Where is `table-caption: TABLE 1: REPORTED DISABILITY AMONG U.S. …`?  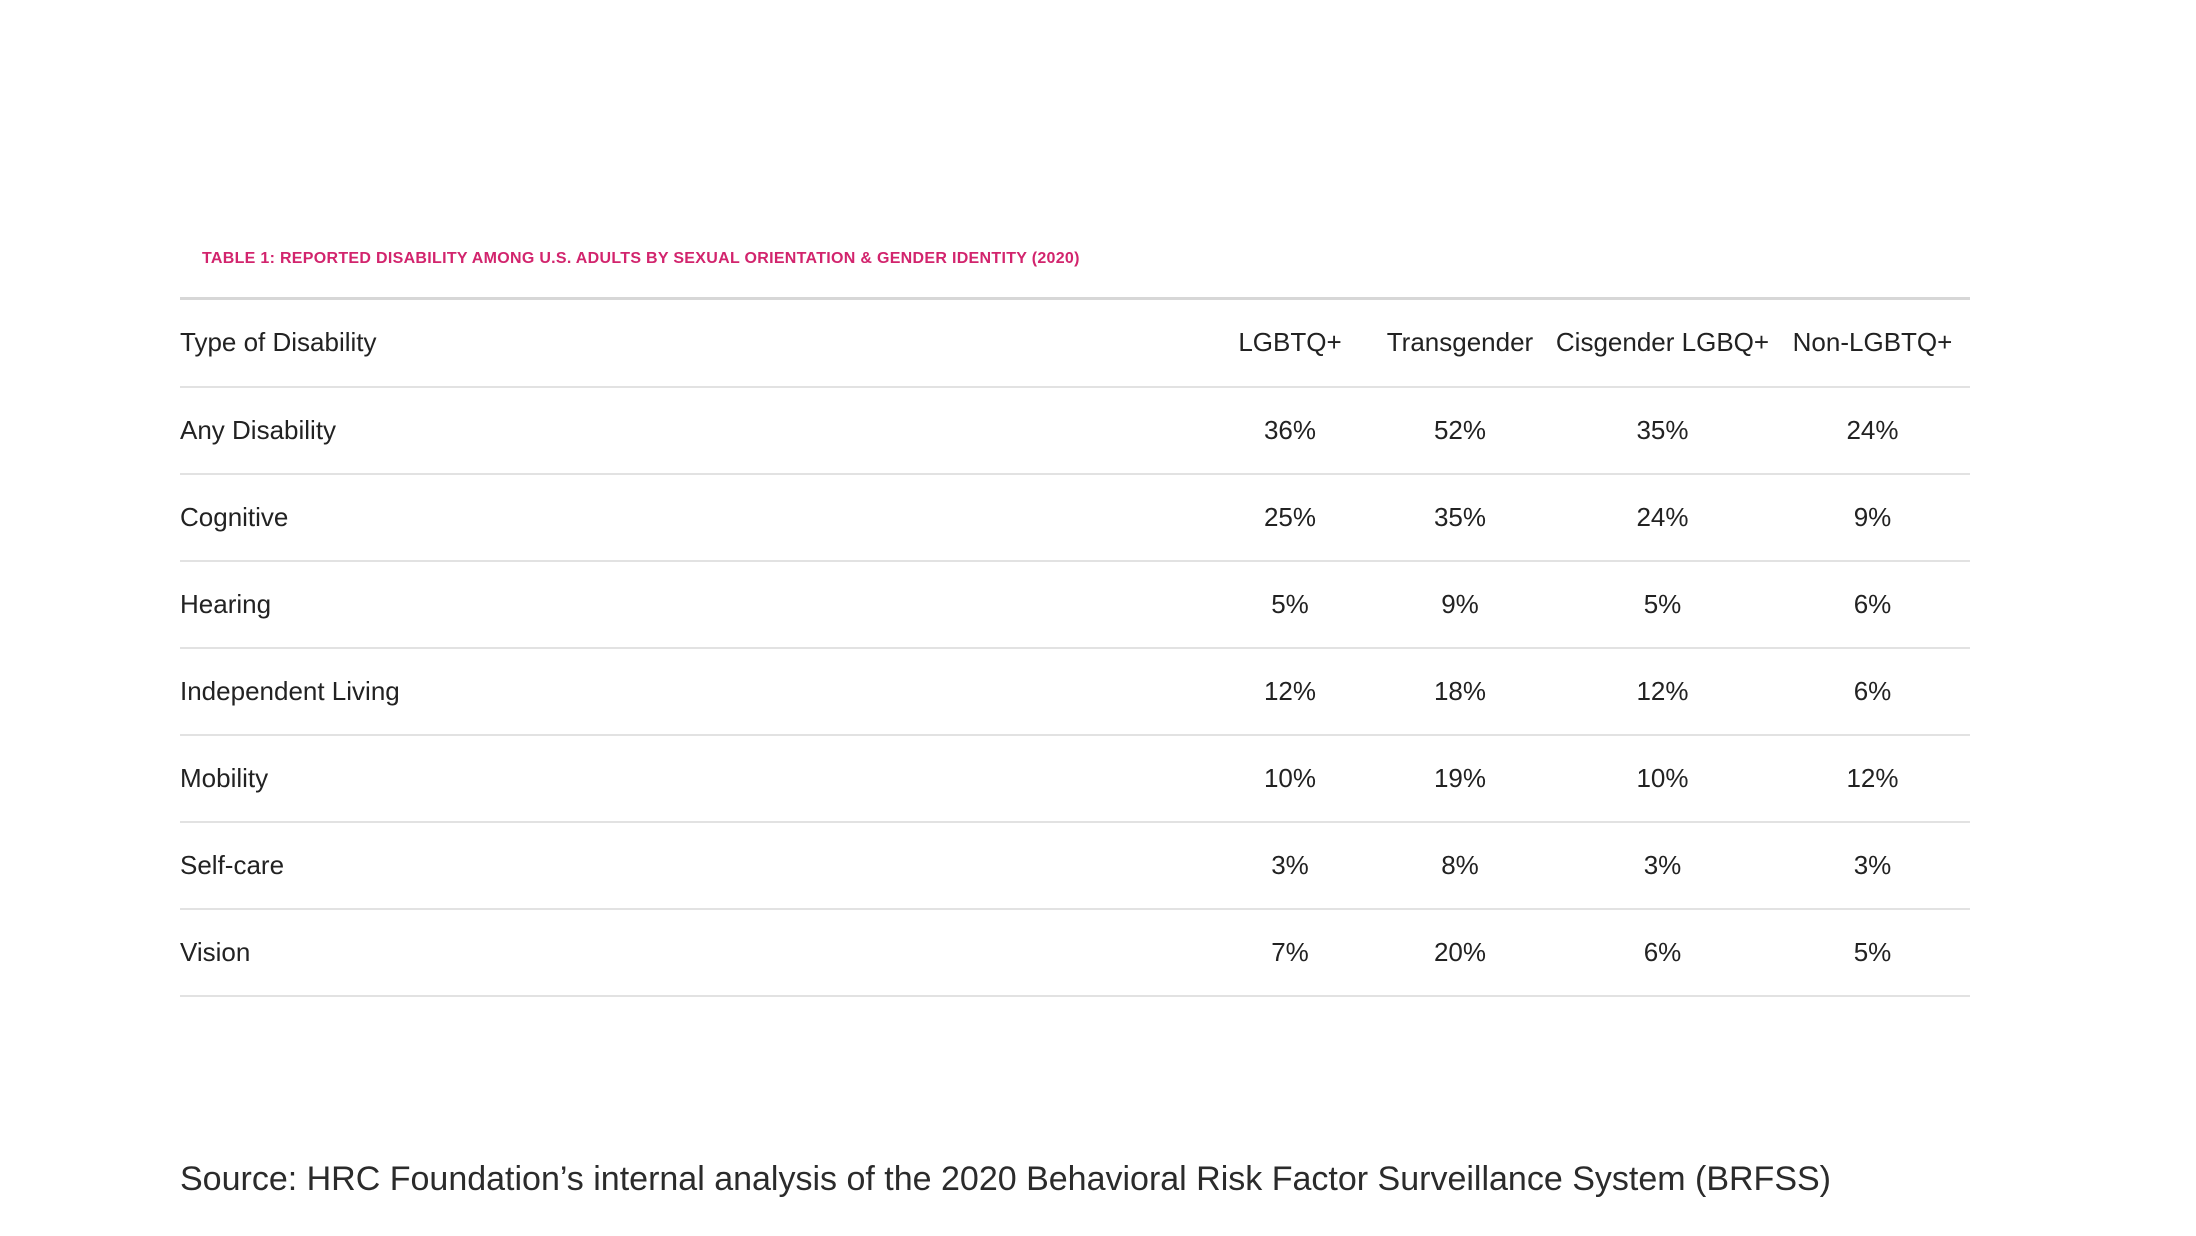 table-caption: TABLE 1: REPORTED DISABILITY AMONG U.S. … is located at coordinates (641, 258).